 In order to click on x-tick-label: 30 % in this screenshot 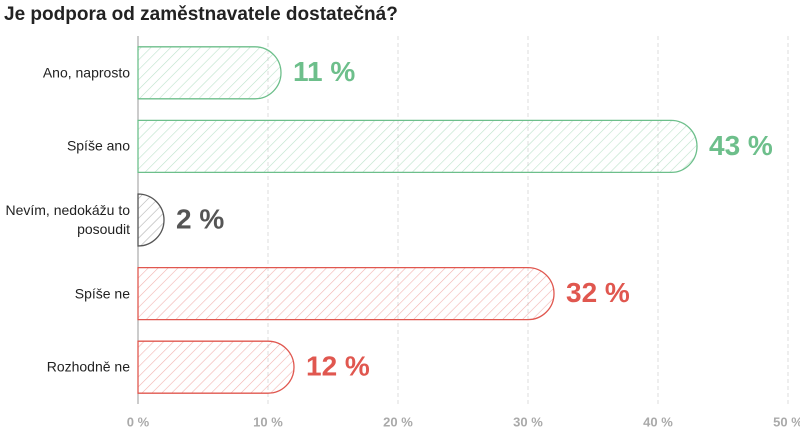, I will do `click(528, 421)`.